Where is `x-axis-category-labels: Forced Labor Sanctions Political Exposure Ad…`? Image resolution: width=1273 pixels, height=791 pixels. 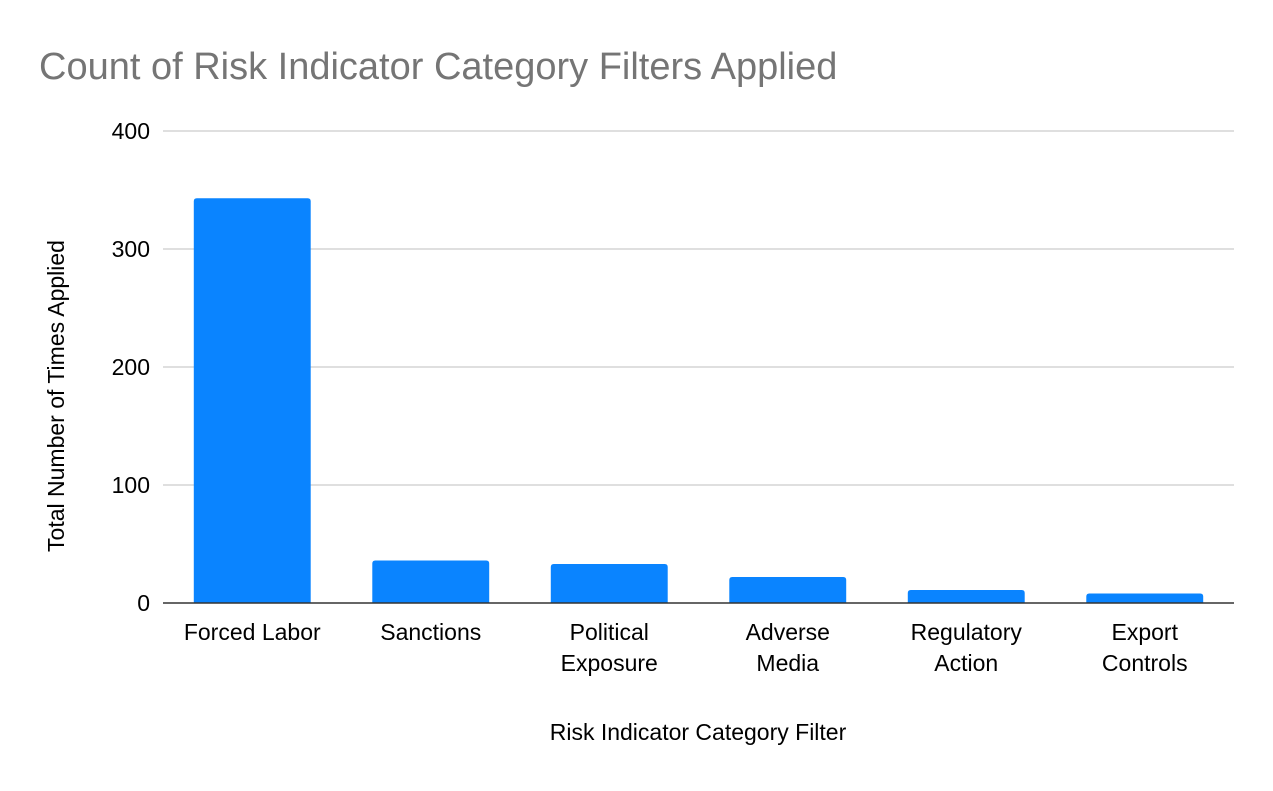 x-axis-category-labels: Forced Labor Sanctions Political Exposure Ad… is located at coordinates (686, 647).